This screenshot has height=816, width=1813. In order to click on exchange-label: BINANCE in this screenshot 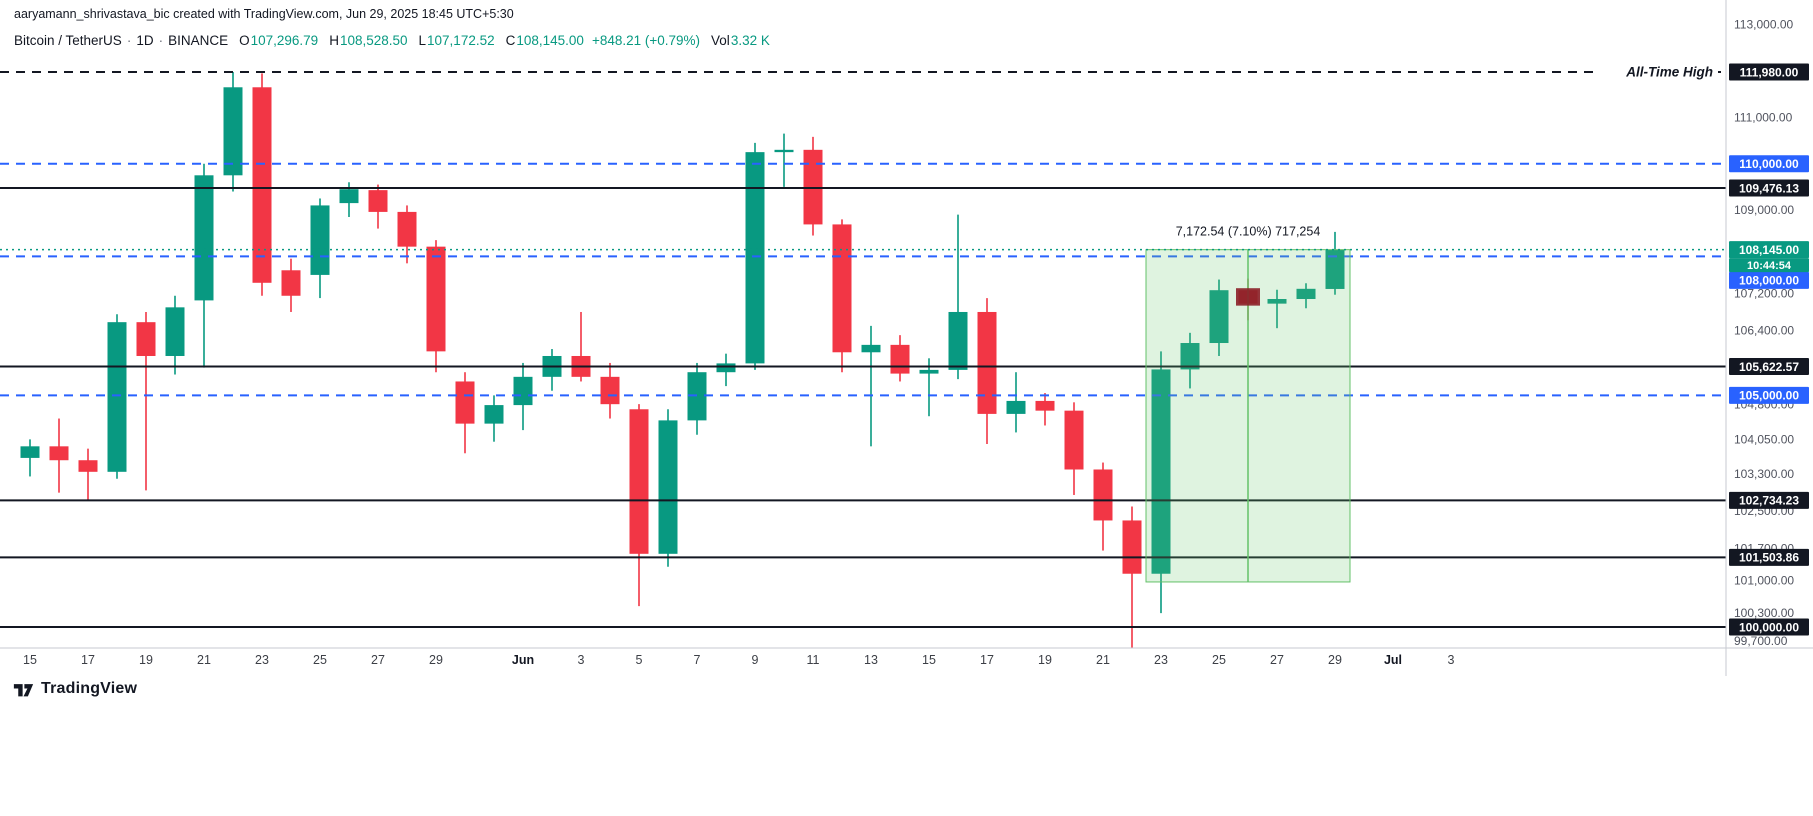, I will do `click(198, 40)`.